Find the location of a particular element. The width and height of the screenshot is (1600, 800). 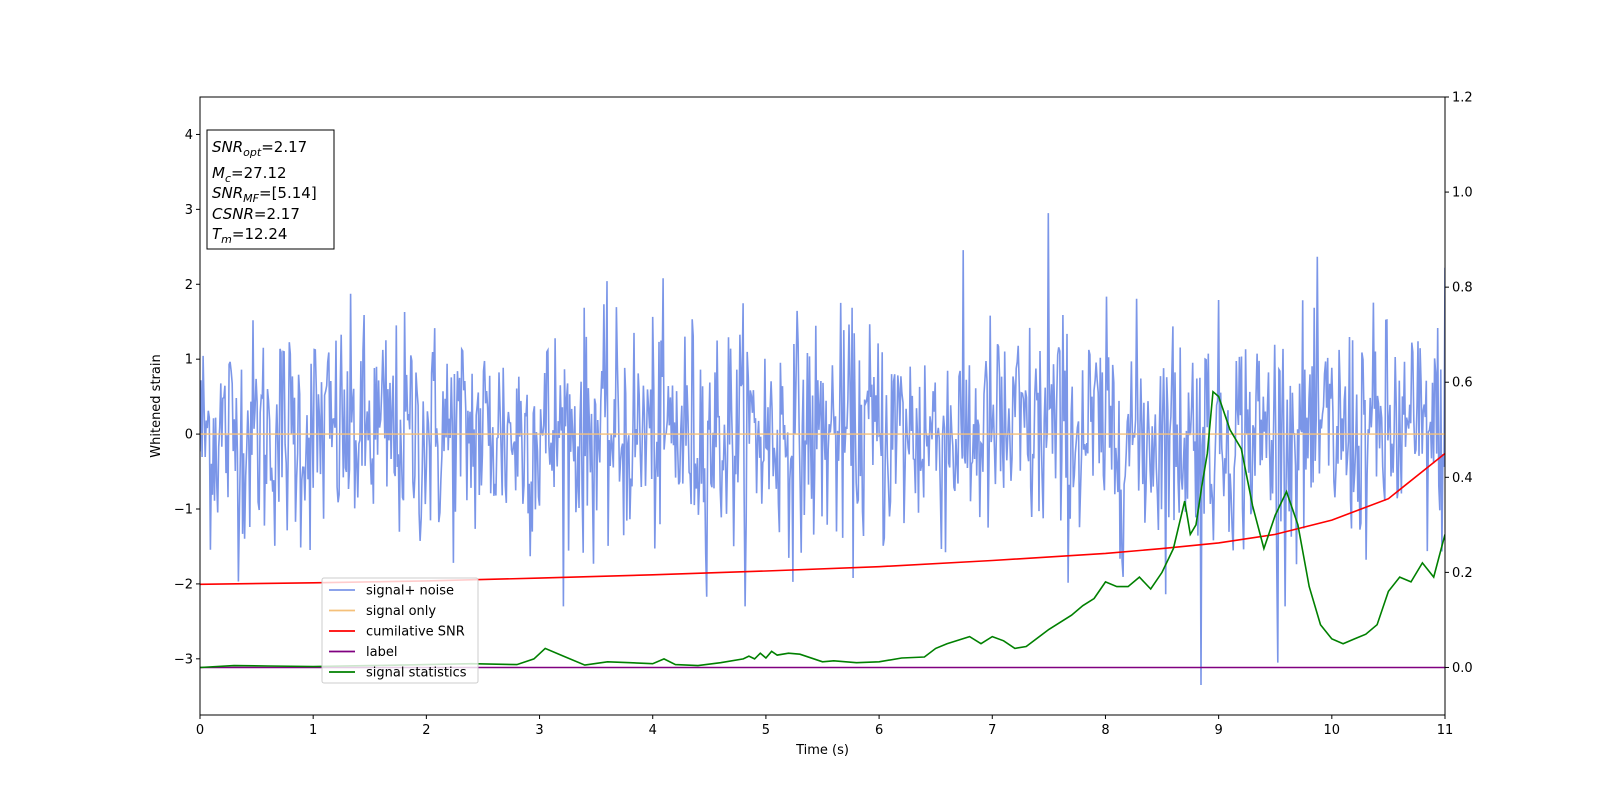

y2-tick-label: 0.8 is located at coordinates (1462, 288).